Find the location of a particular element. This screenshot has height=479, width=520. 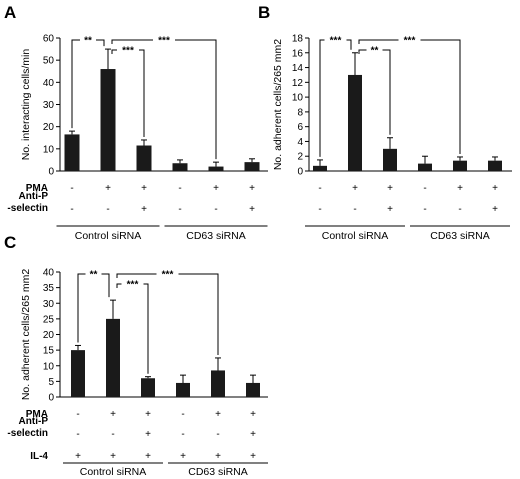

y-tick-label: 60 is located at coordinates (49, 39).